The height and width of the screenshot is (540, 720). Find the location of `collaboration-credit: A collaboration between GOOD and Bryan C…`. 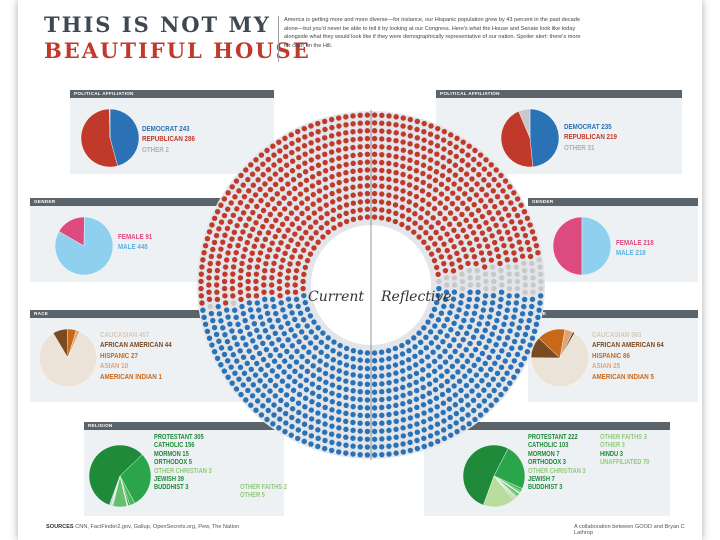

collaboration-credit: A collaboration between GOOD and Bryan C… is located at coordinates (629, 530).